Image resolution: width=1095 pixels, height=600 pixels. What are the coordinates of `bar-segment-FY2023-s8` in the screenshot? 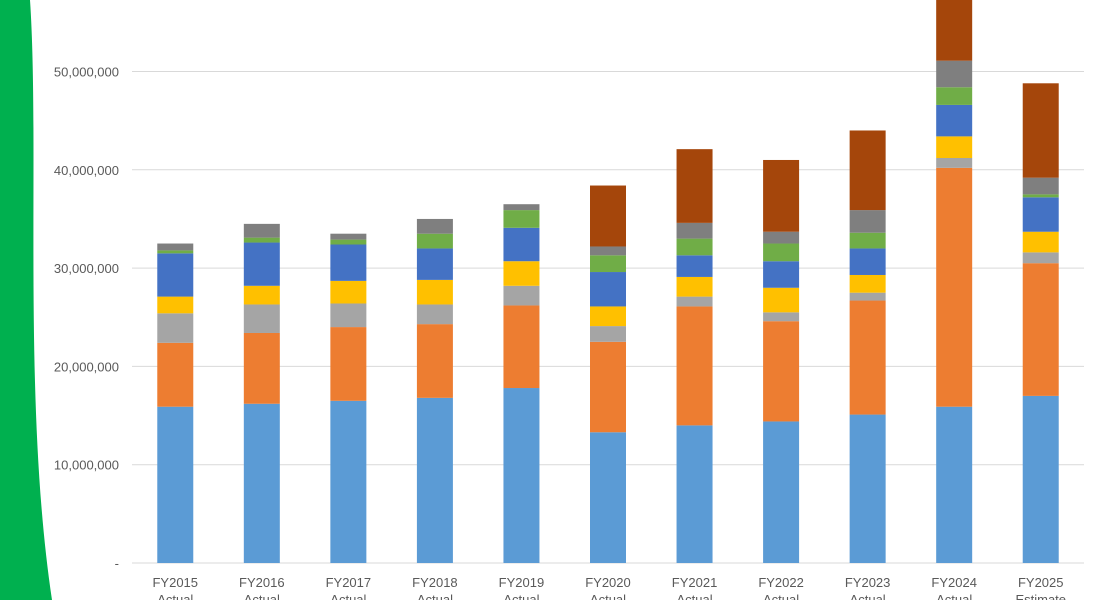 It's located at (867, 170).